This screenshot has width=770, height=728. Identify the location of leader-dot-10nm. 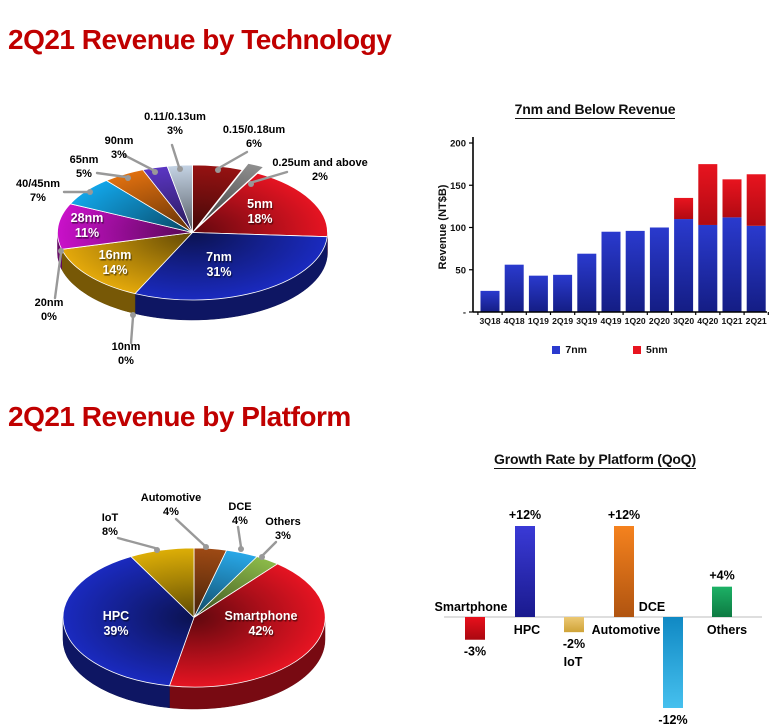
(133, 315).